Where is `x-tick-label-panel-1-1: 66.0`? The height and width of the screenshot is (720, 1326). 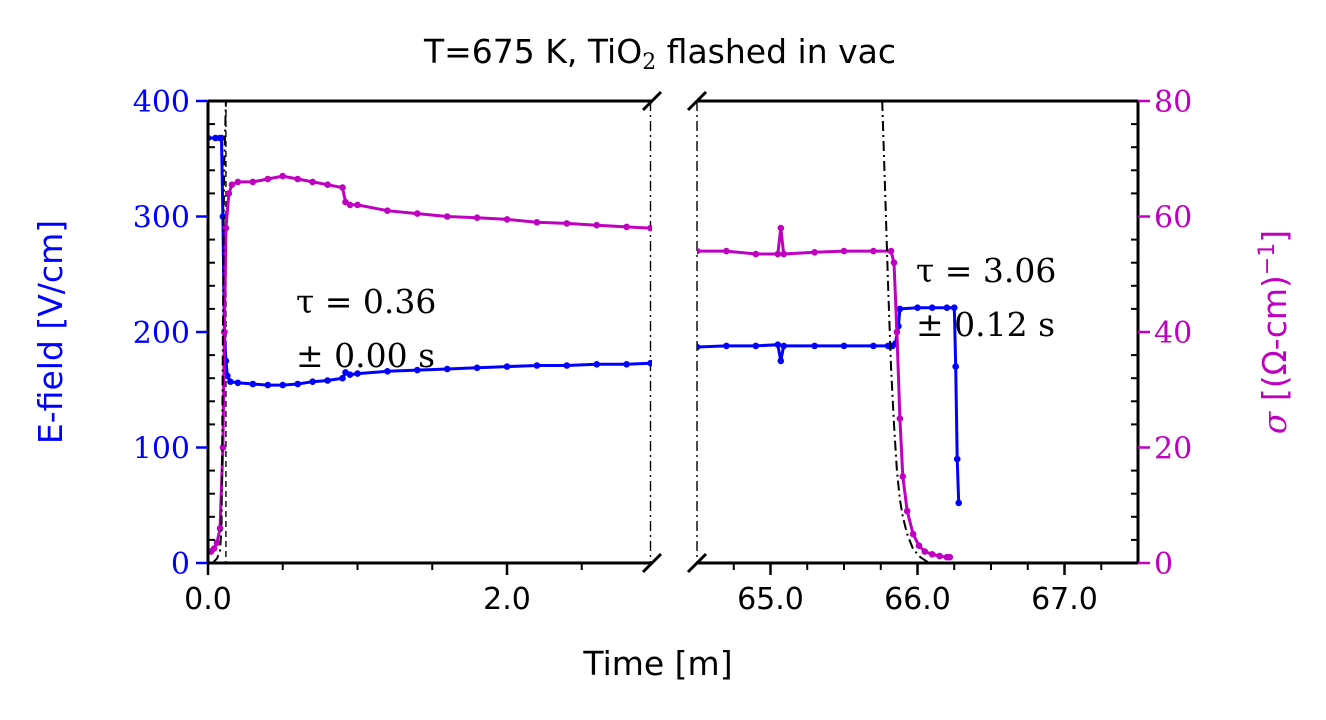
x-tick-label-panel-1-1: 66.0 is located at coordinates (917, 599).